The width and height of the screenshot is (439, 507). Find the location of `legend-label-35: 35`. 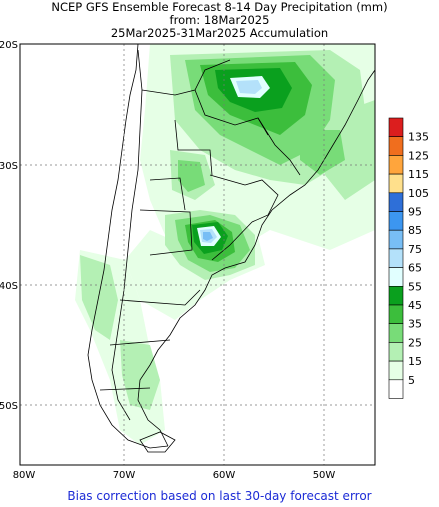

legend-label-35: 35 is located at coordinates (415, 324).